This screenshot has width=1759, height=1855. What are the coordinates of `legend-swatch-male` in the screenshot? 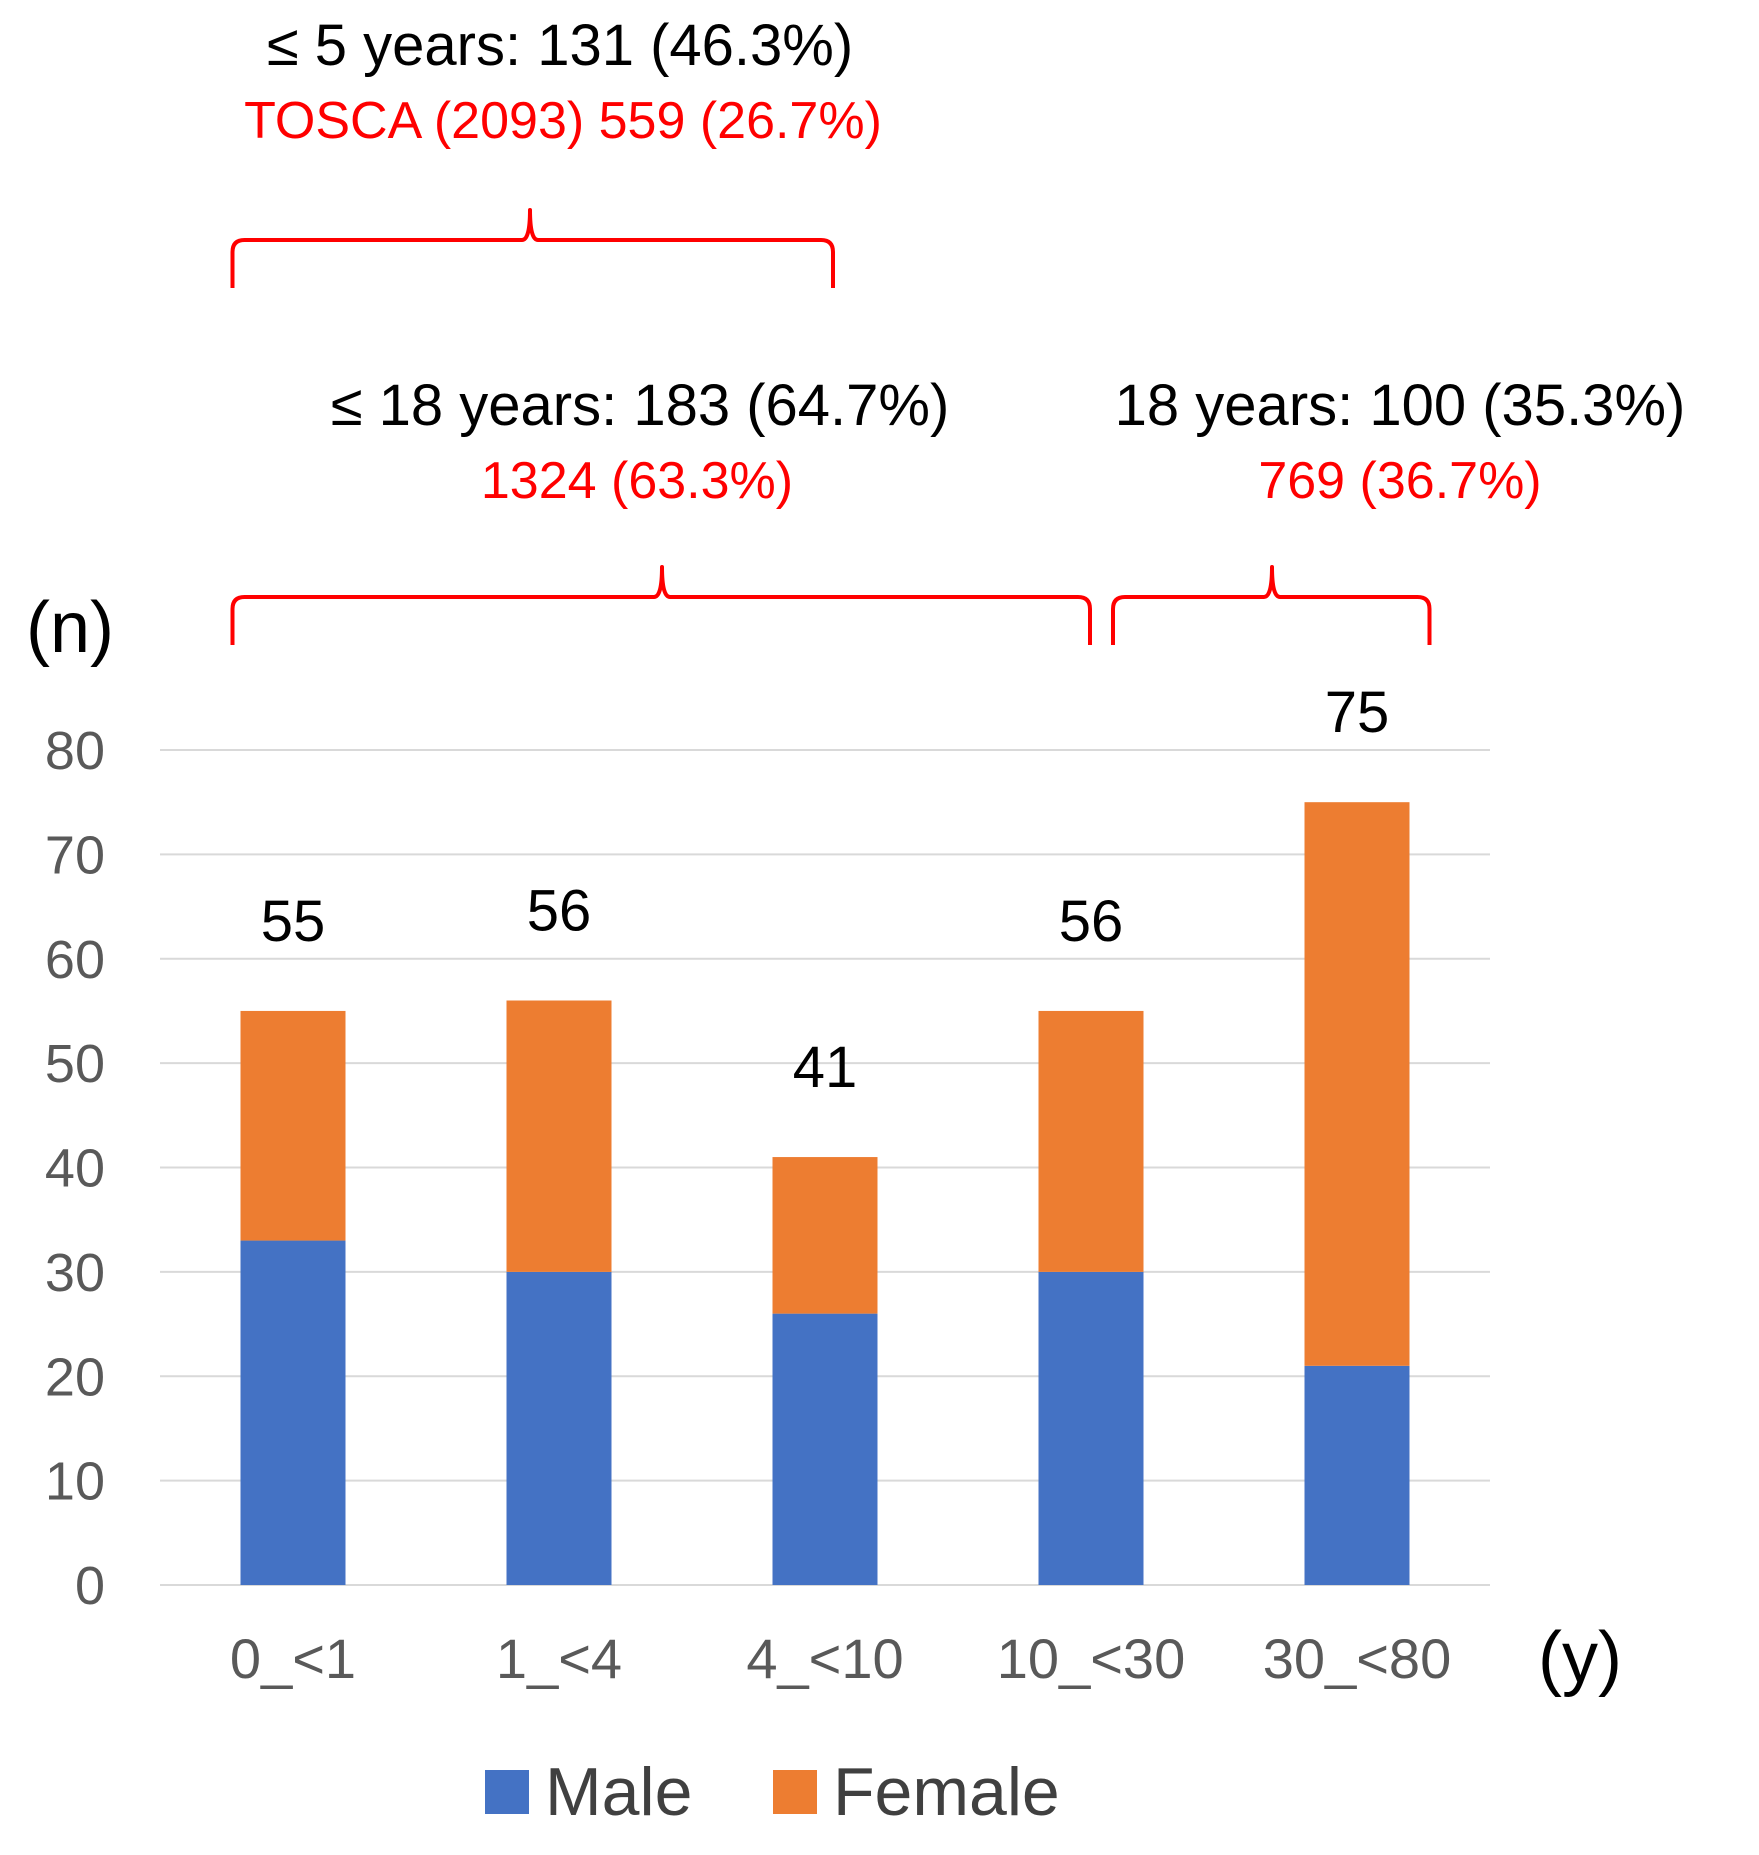 It's located at (507, 1792).